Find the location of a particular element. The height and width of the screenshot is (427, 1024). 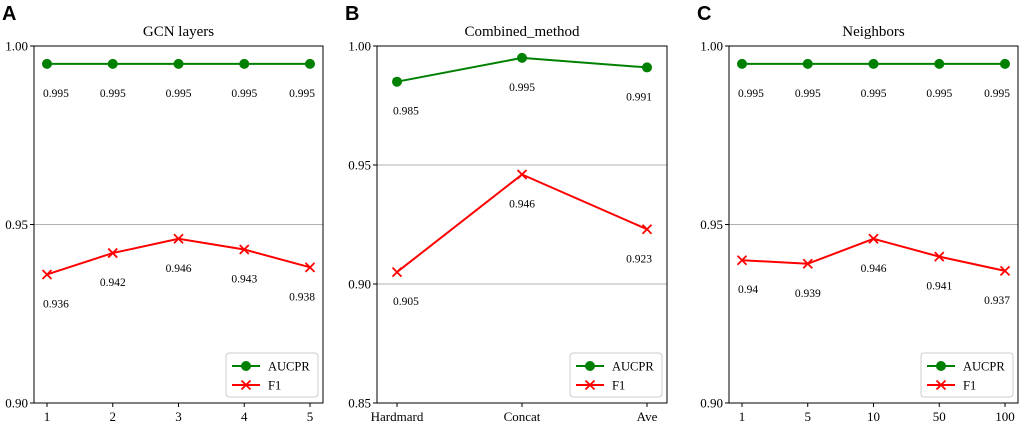

data-label: 0.941 is located at coordinates (939, 287).